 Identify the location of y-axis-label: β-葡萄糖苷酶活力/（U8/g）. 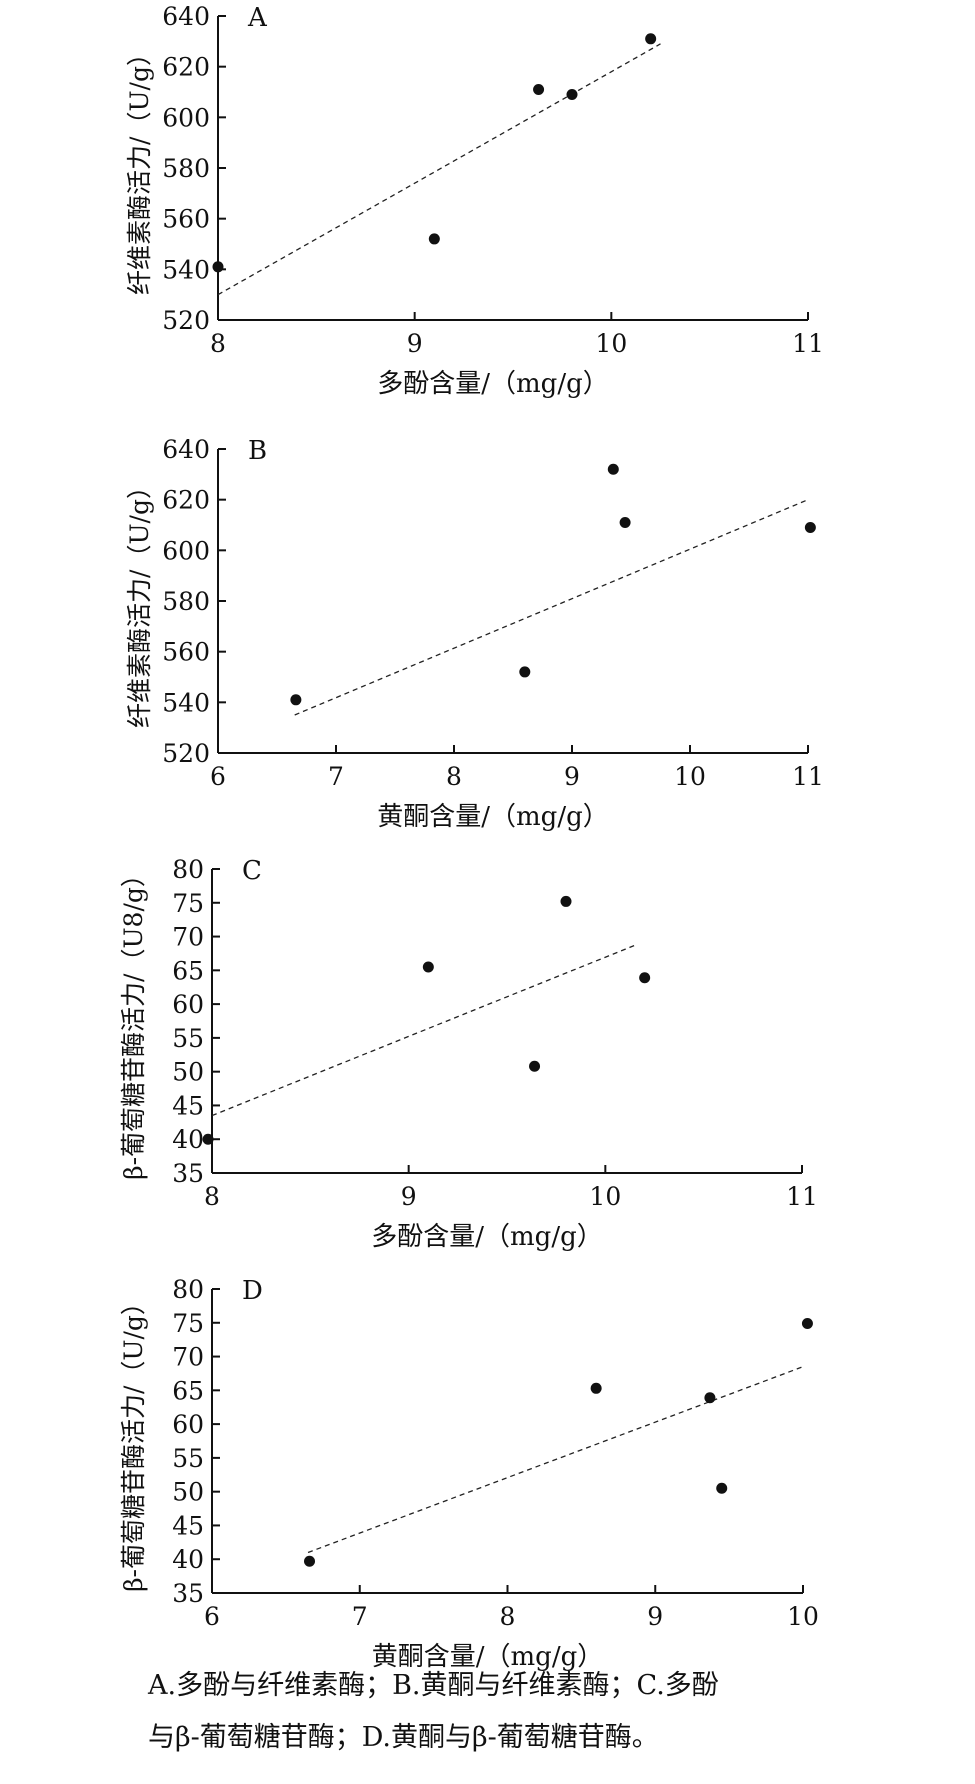
(133, 1021).